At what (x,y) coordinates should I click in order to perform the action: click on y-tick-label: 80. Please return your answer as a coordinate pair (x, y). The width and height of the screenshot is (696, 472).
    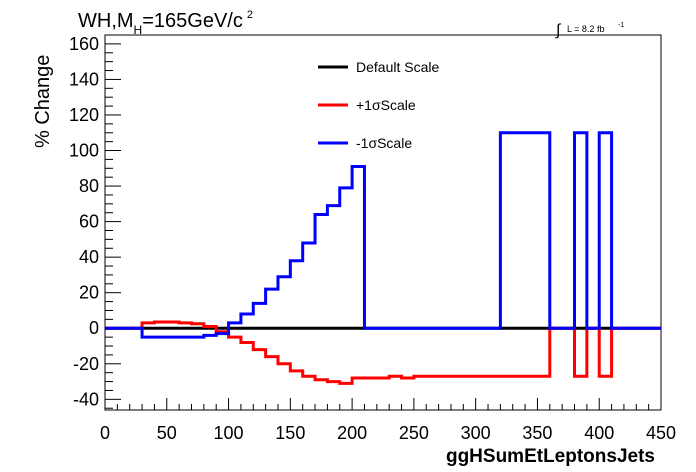
    Looking at the image, I should click on (89, 186).